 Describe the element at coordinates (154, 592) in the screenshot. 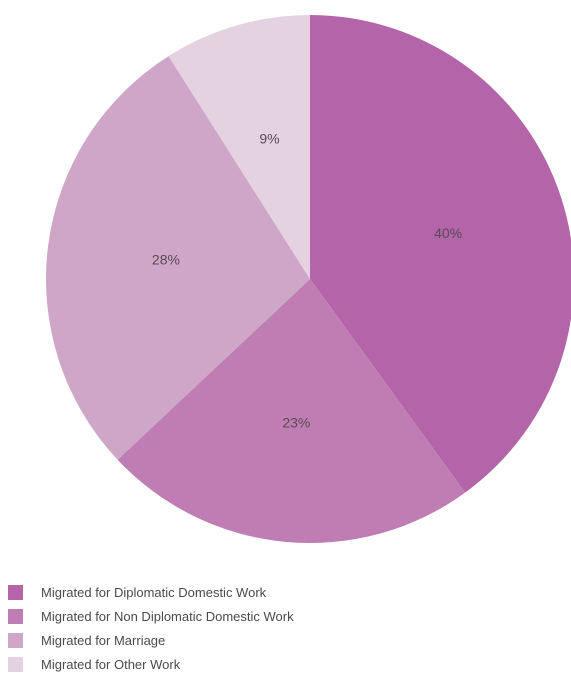

I see `legend-label: Migrated for Diplomatic Domestic Work` at that location.